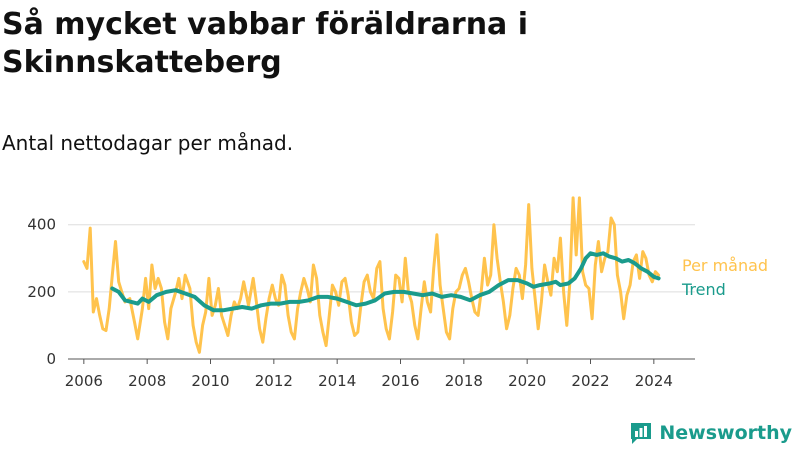 The width and height of the screenshot is (800, 450). What do you see at coordinates (41, 292) in the screenshot?
I see `y-tick-label: 200` at bounding box center [41, 292].